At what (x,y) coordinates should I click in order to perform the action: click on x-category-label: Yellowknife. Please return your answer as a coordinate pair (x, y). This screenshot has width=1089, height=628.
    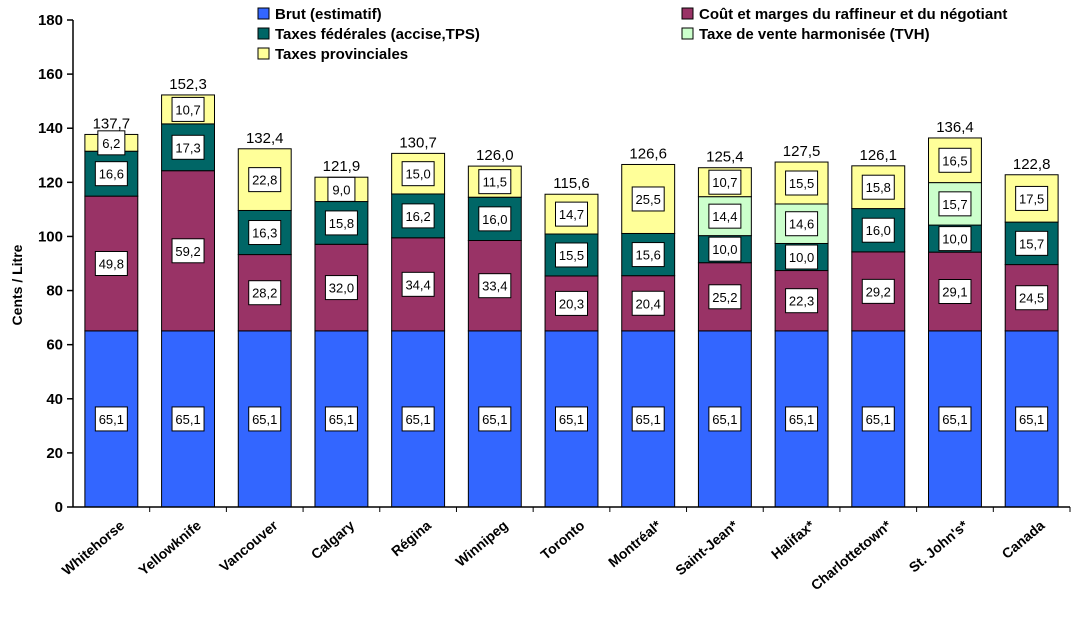
    Looking at the image, I should click on (169, 547).